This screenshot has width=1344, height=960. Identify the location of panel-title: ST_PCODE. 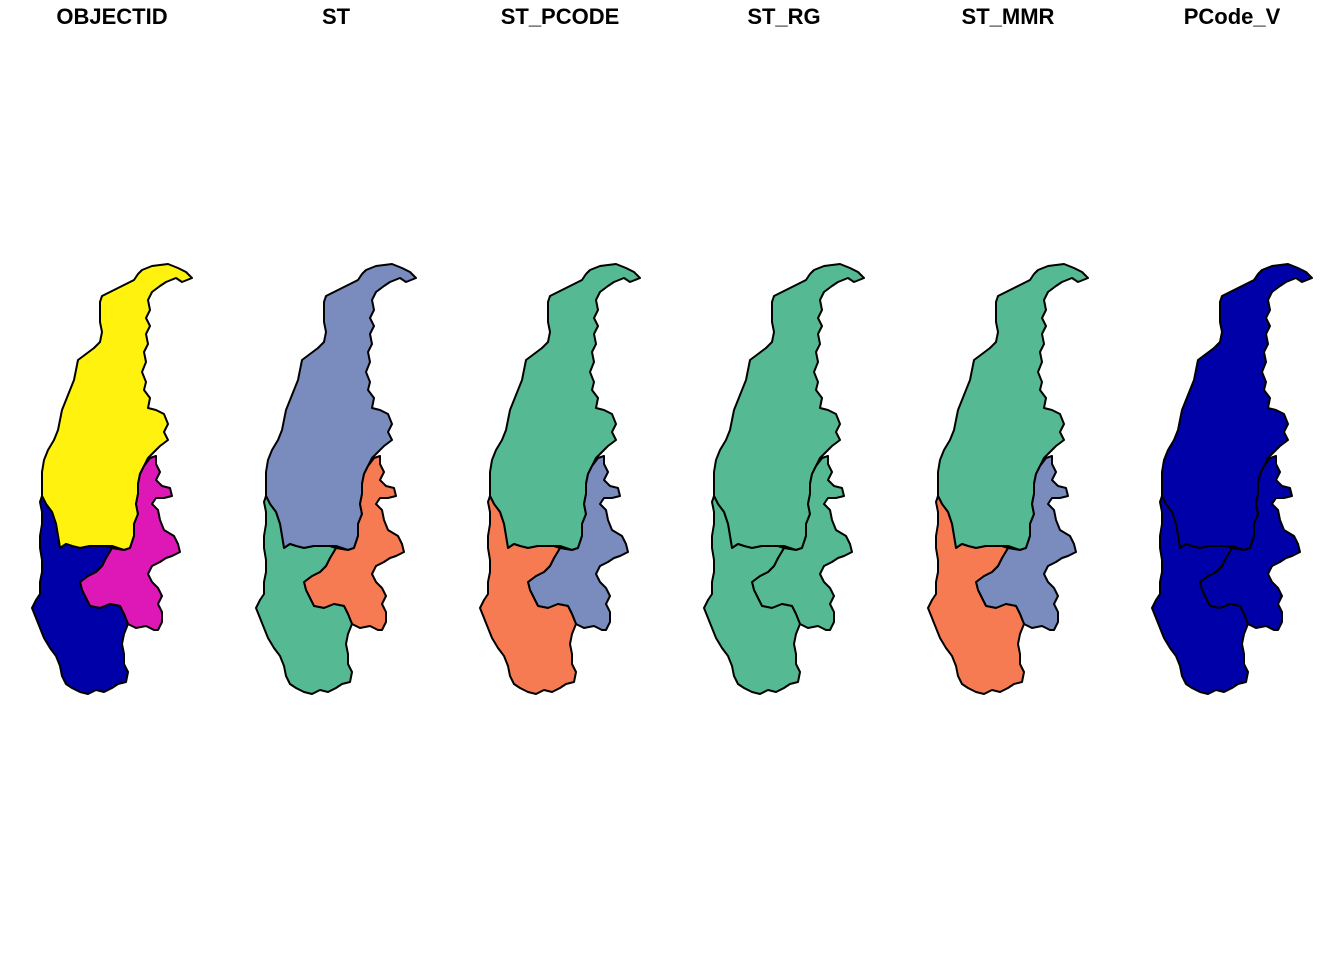
(560, 16).